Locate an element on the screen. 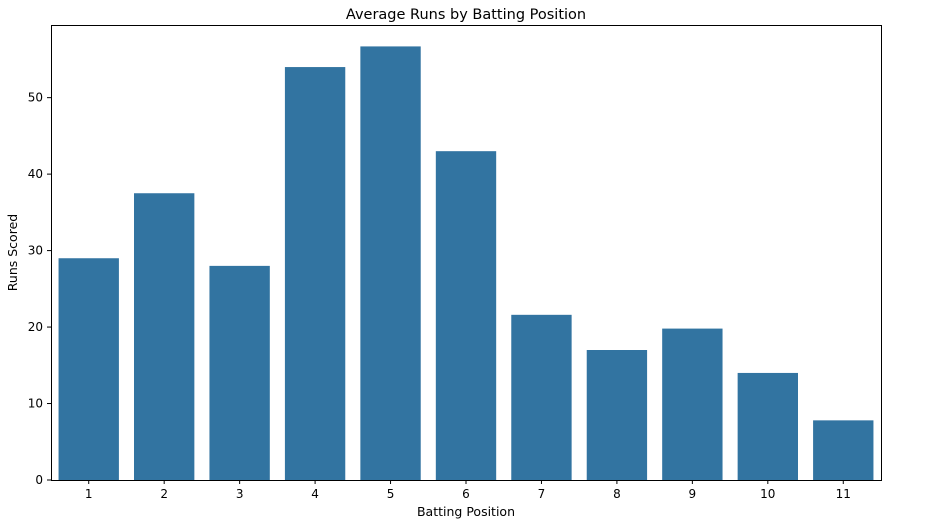  x-tick-label: 10 is located at coordinates (767, 494).